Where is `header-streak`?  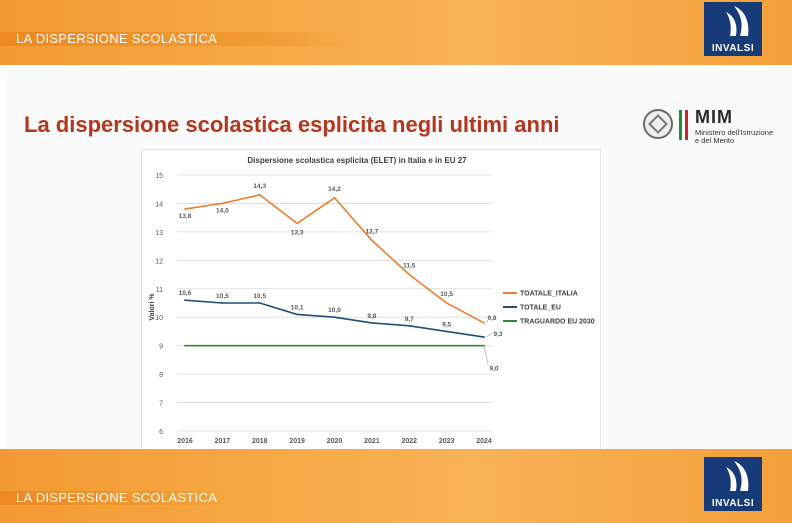 header-streak is located at coordinates (178, 39).